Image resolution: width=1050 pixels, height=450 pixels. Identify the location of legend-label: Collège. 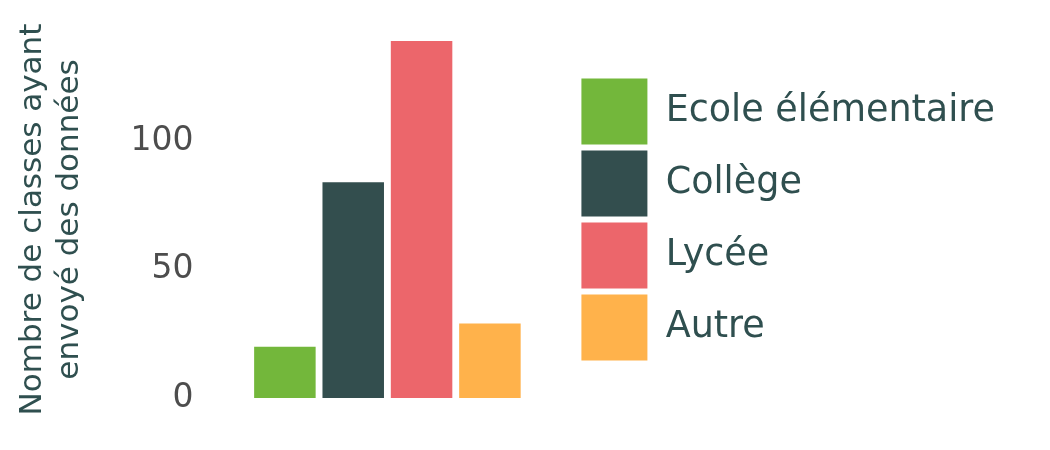
(733, 180).